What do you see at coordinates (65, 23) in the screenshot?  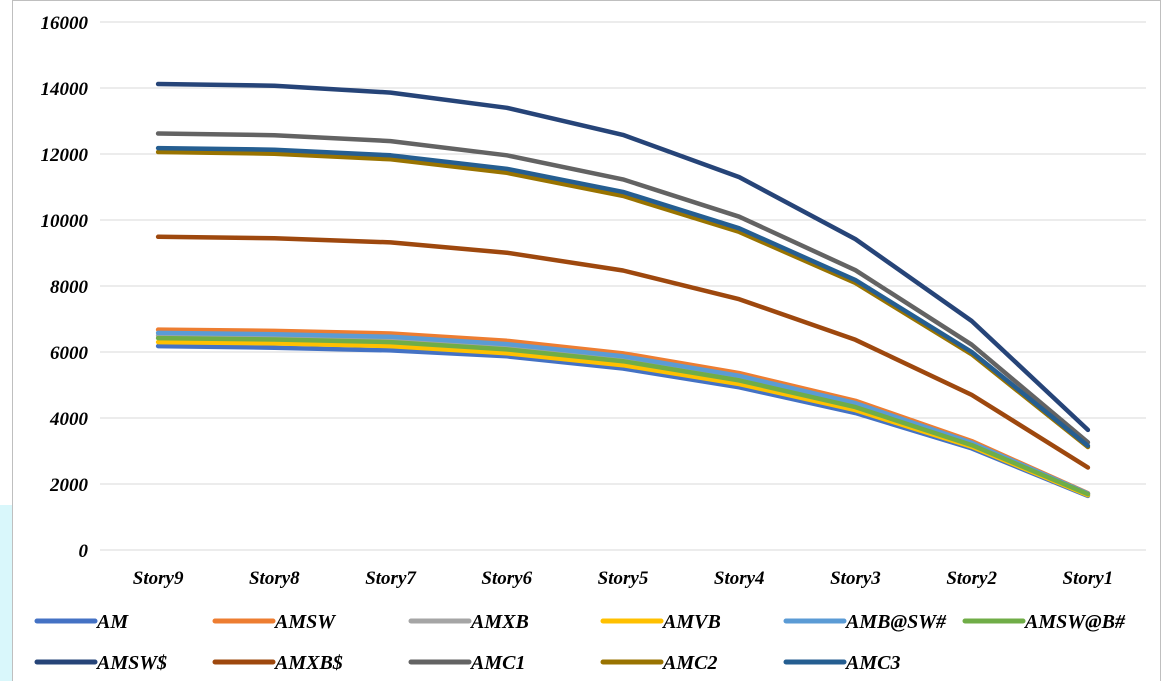 I see `y-tick-label: 16000` at bounding box center [65, 23].